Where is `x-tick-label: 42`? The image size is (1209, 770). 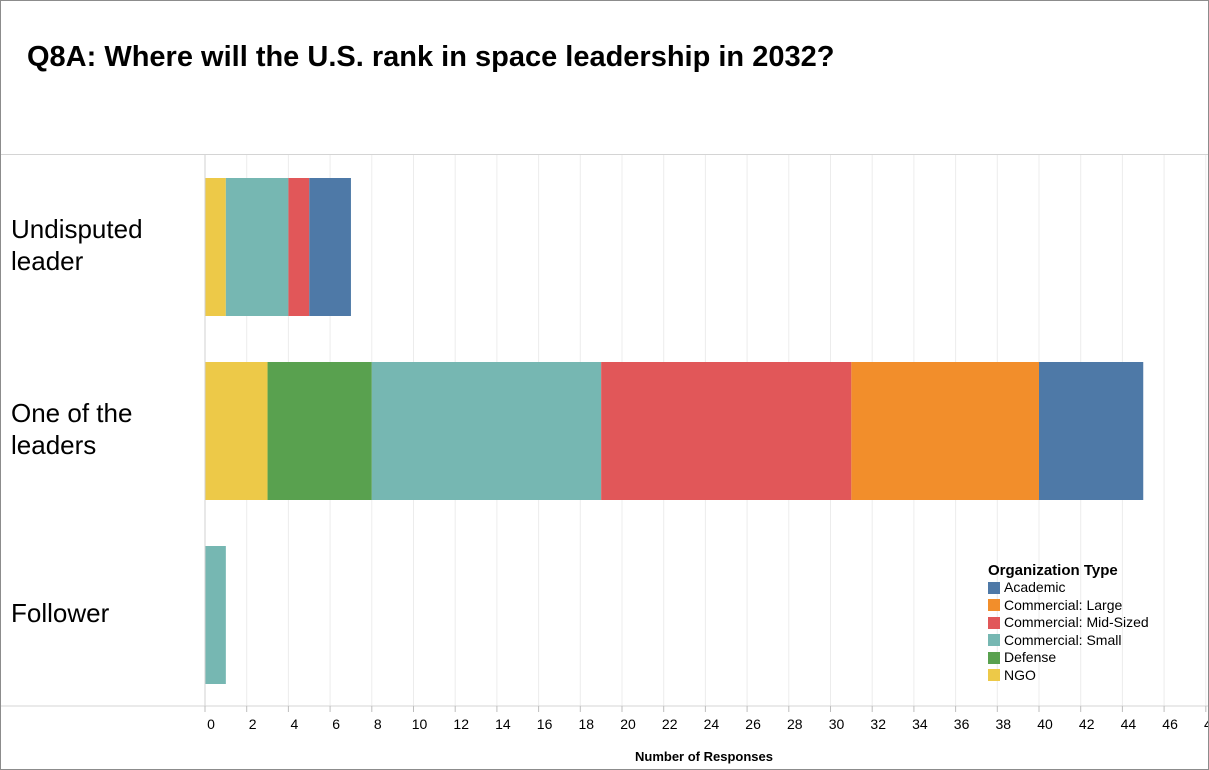 x-tick-label: 42 is located at coordinates (1087, 724).